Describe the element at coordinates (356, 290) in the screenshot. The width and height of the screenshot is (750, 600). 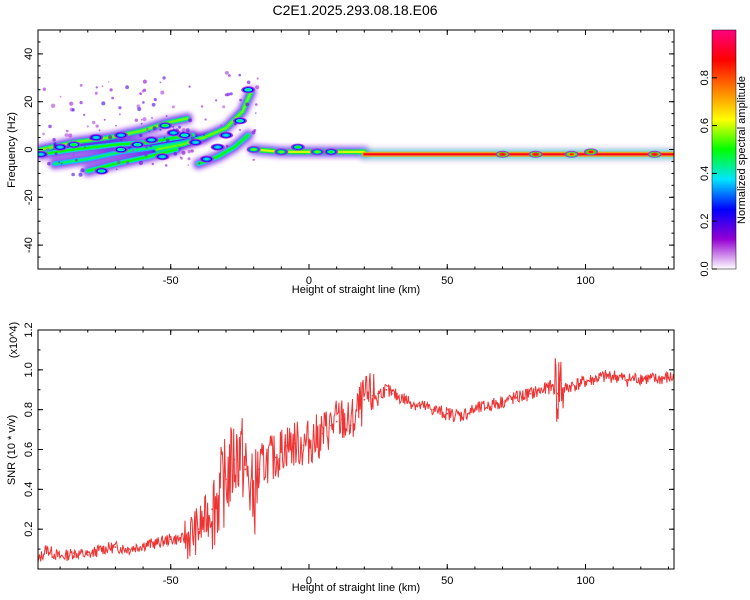
I see `spectrogram-x-axis-label: Height of straight line (km)` at that location.